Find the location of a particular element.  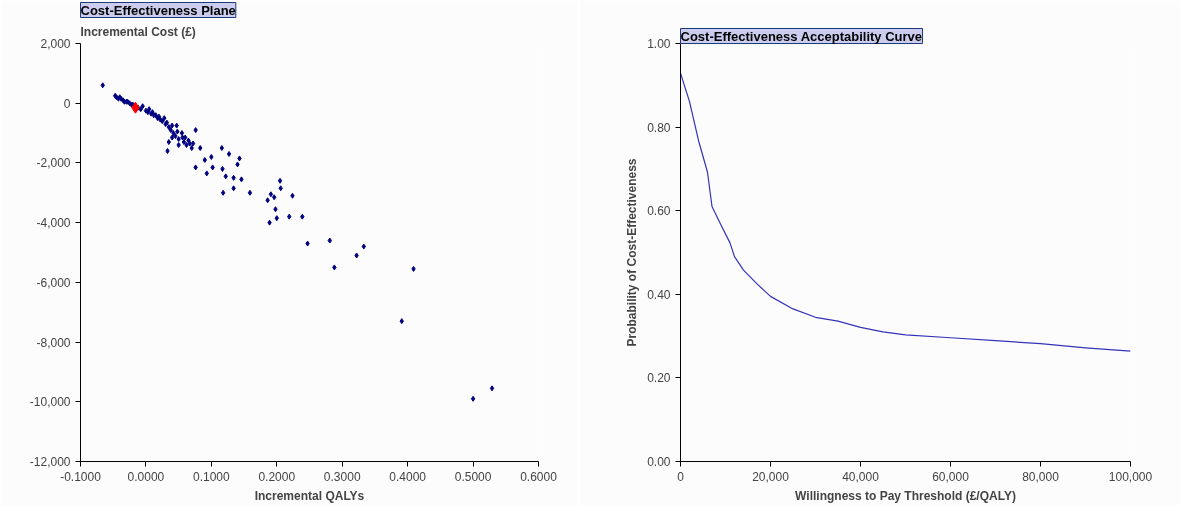

y-tick-label: -12,000 is located at coordinates (50, 462).